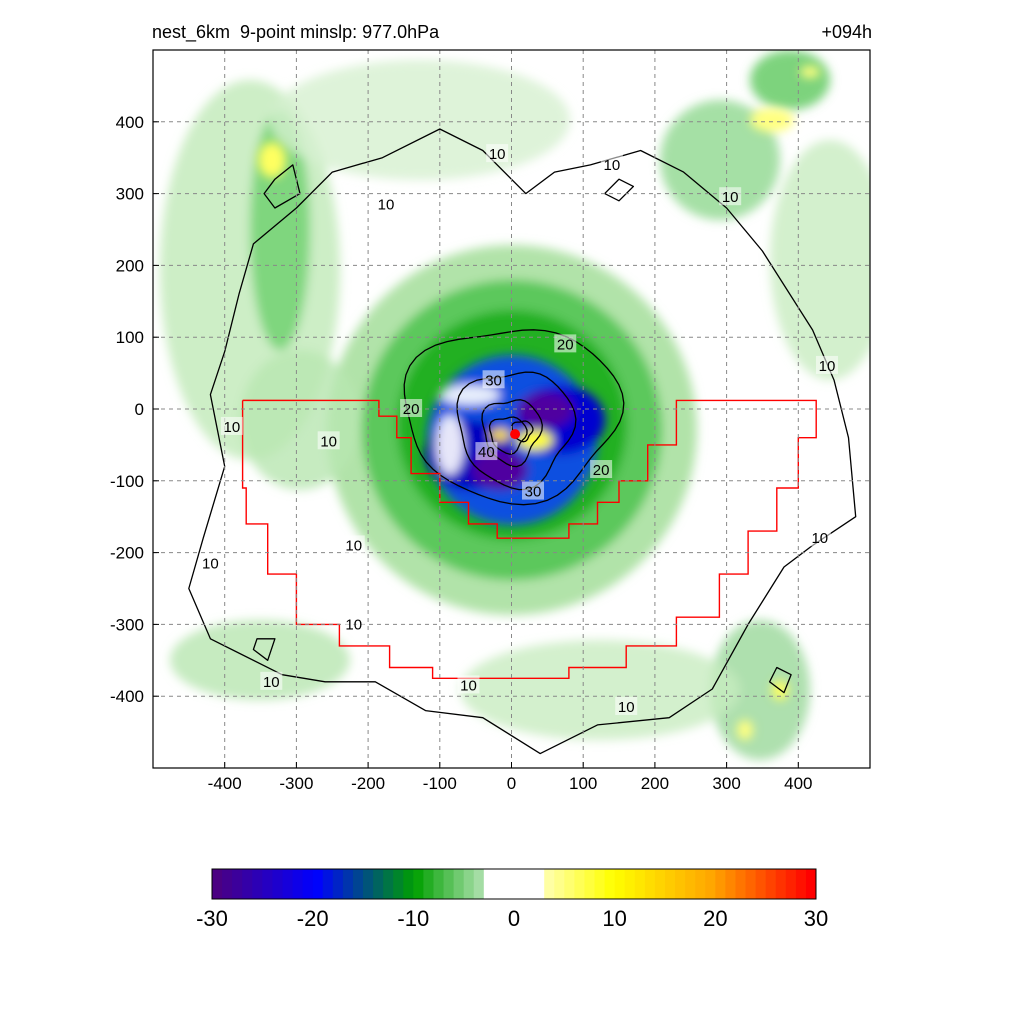 Image resolution: width=1024 pixels, height=1024 pixels. Describe the element at coordinates (296, 783) in the screenshot. I see `x-tick-label: -300` at that location.